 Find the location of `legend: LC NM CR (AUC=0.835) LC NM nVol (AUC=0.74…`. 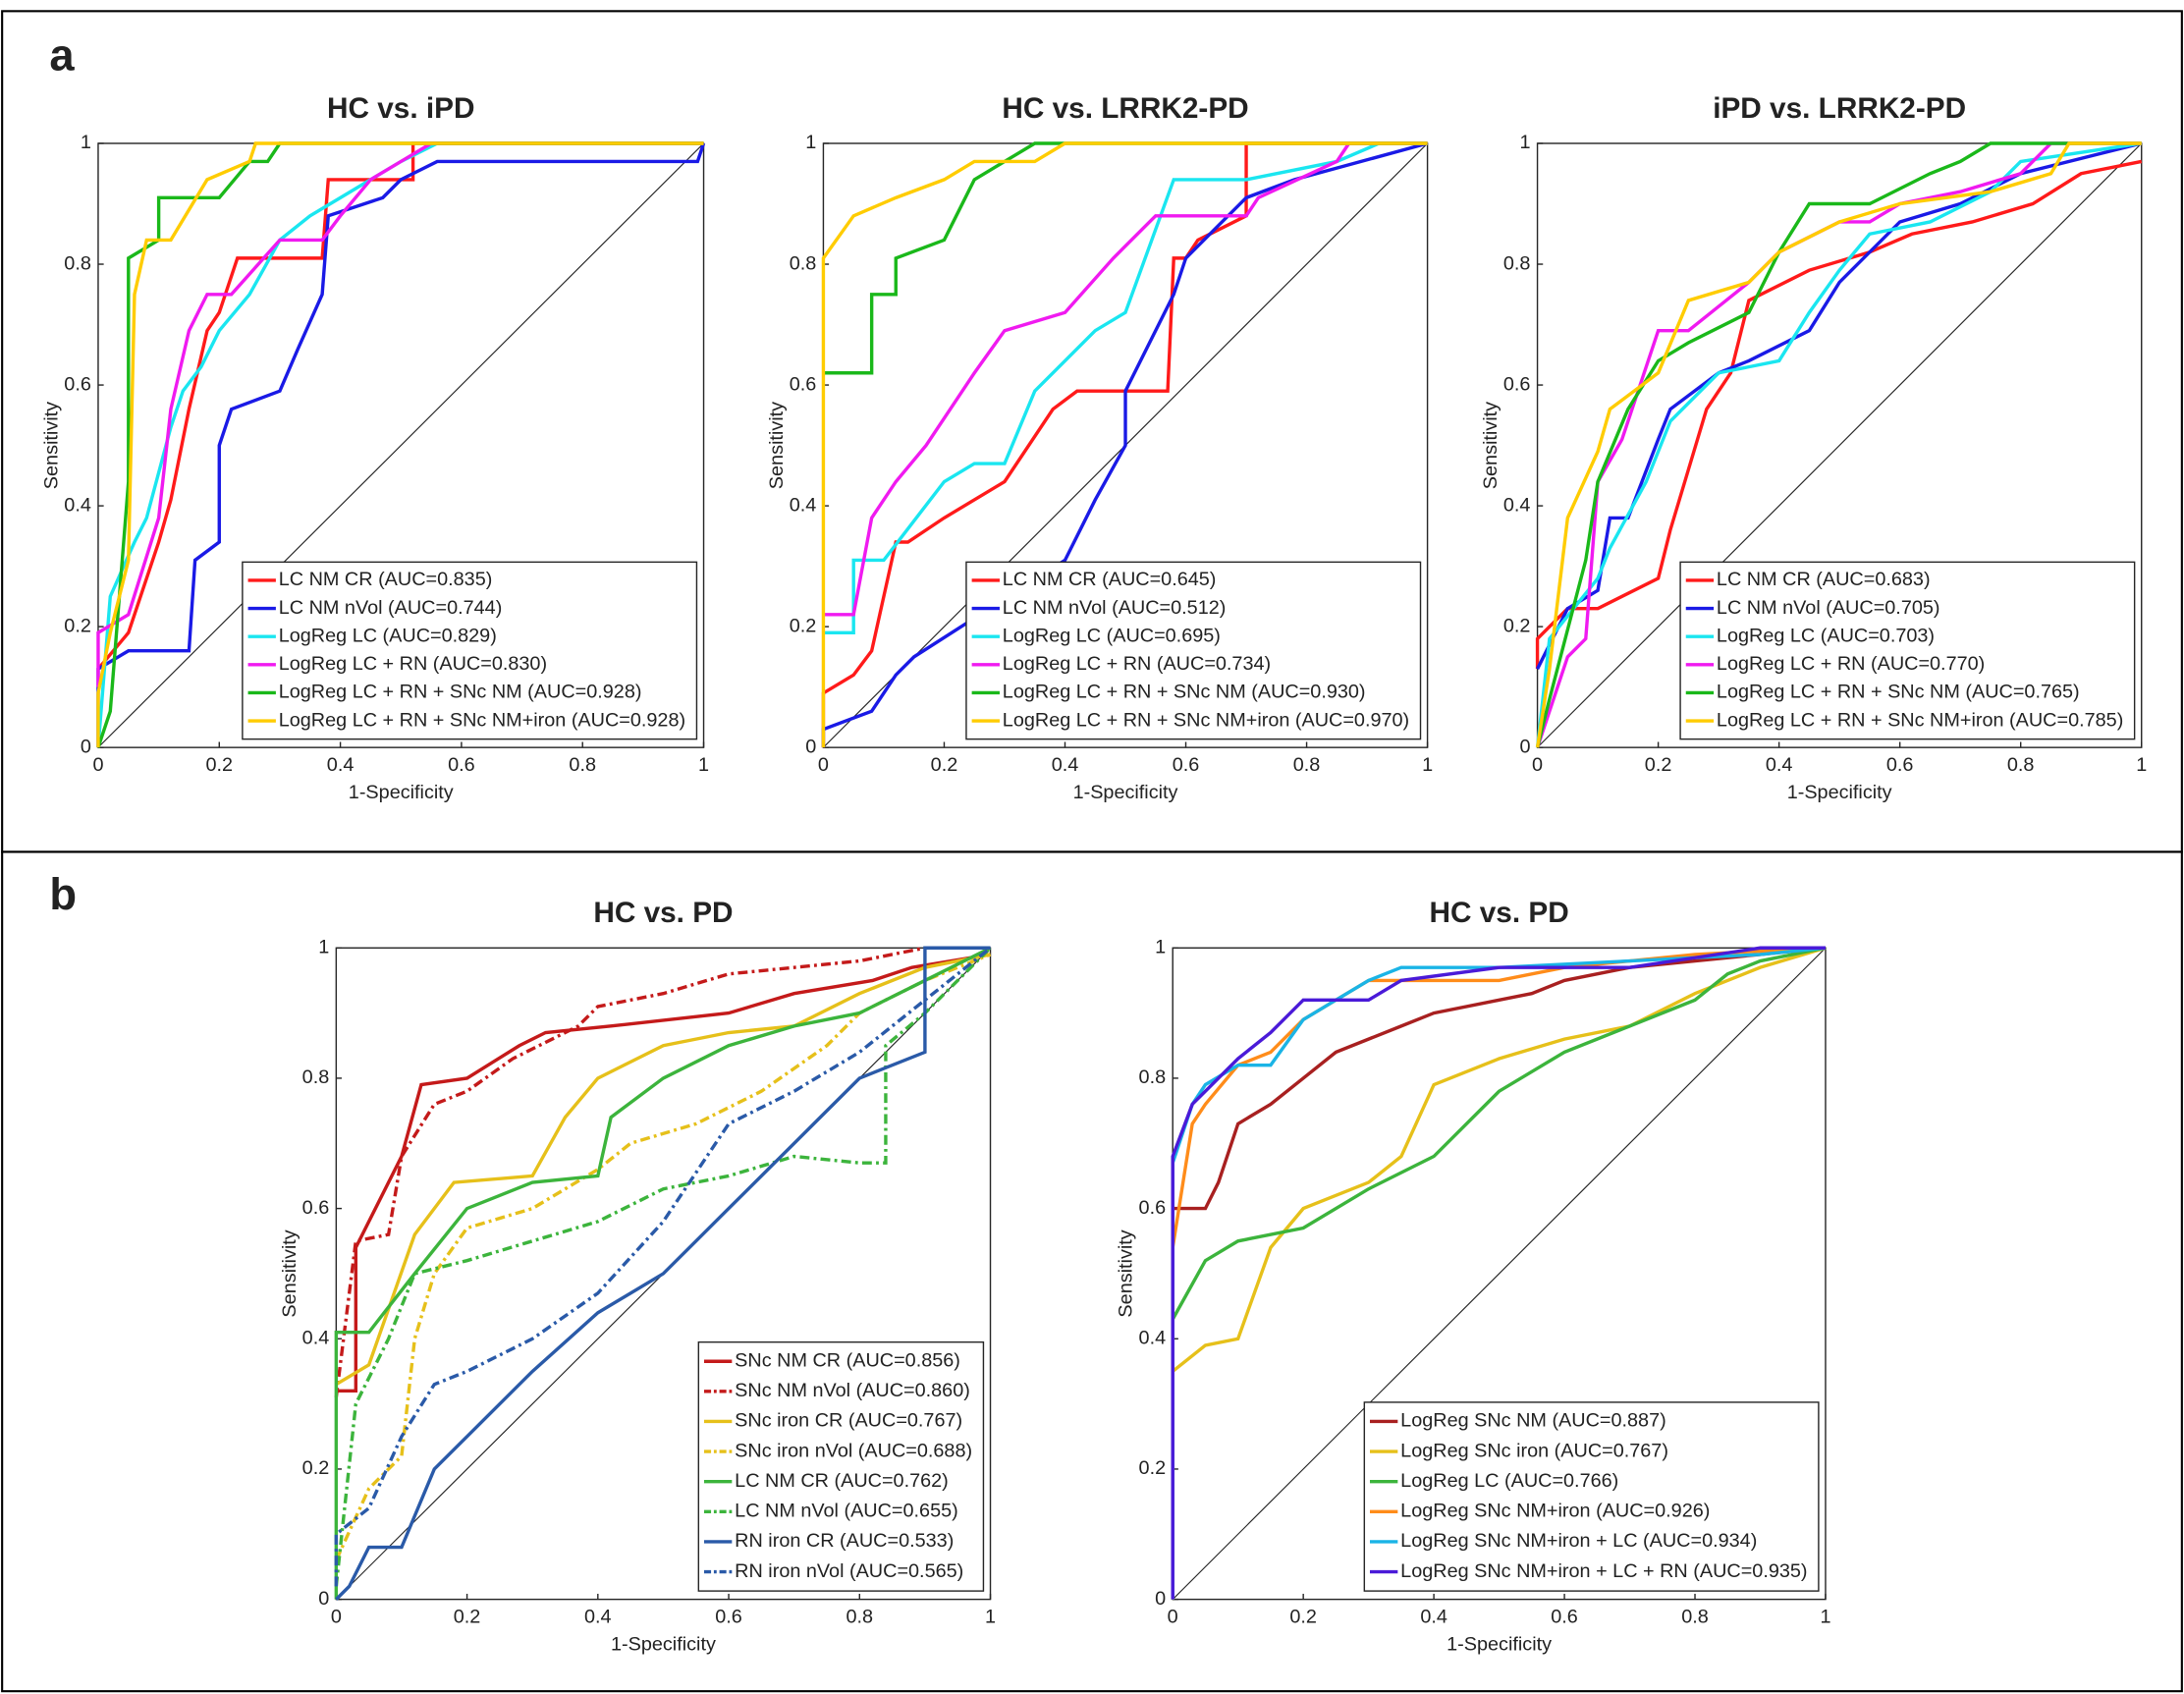

legend: LC NM CR (AUC=0.835) LC NM nVol (AUC=0.74… is located at coordinates (470, 651).